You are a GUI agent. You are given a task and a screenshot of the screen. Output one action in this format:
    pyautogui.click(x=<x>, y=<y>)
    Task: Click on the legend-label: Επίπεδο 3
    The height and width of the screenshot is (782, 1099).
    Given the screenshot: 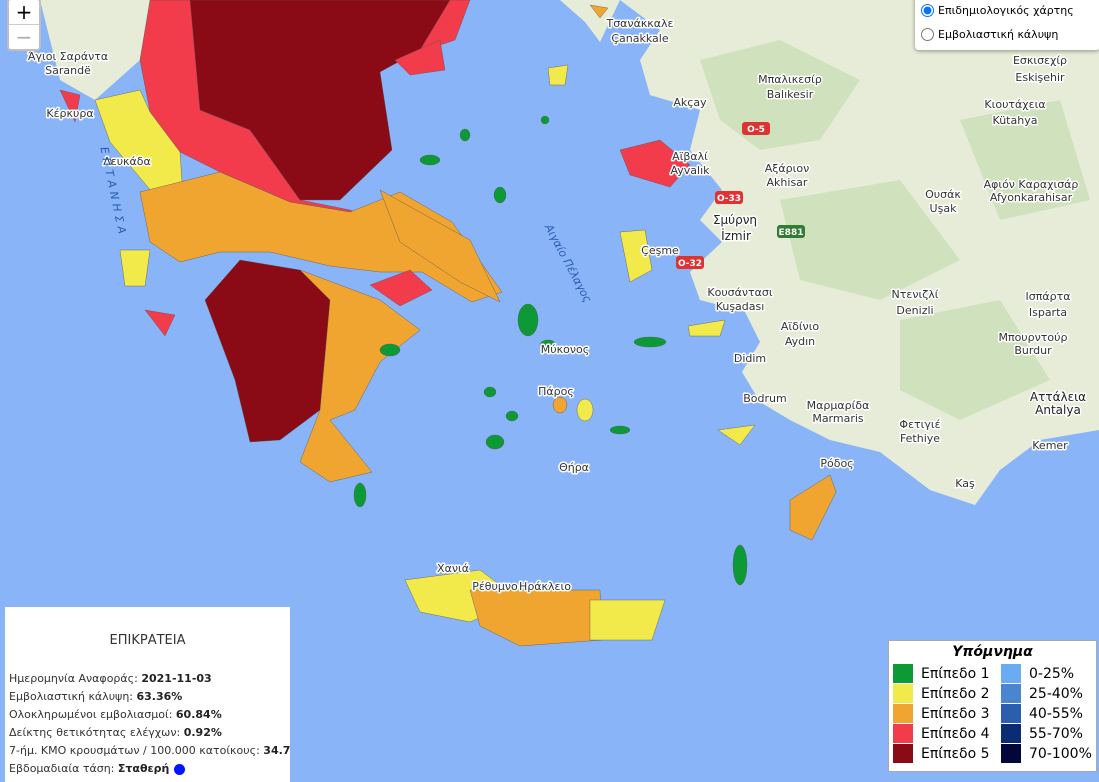 What is the action you would take?
    pyautogui.click(x=955, y=714)
    